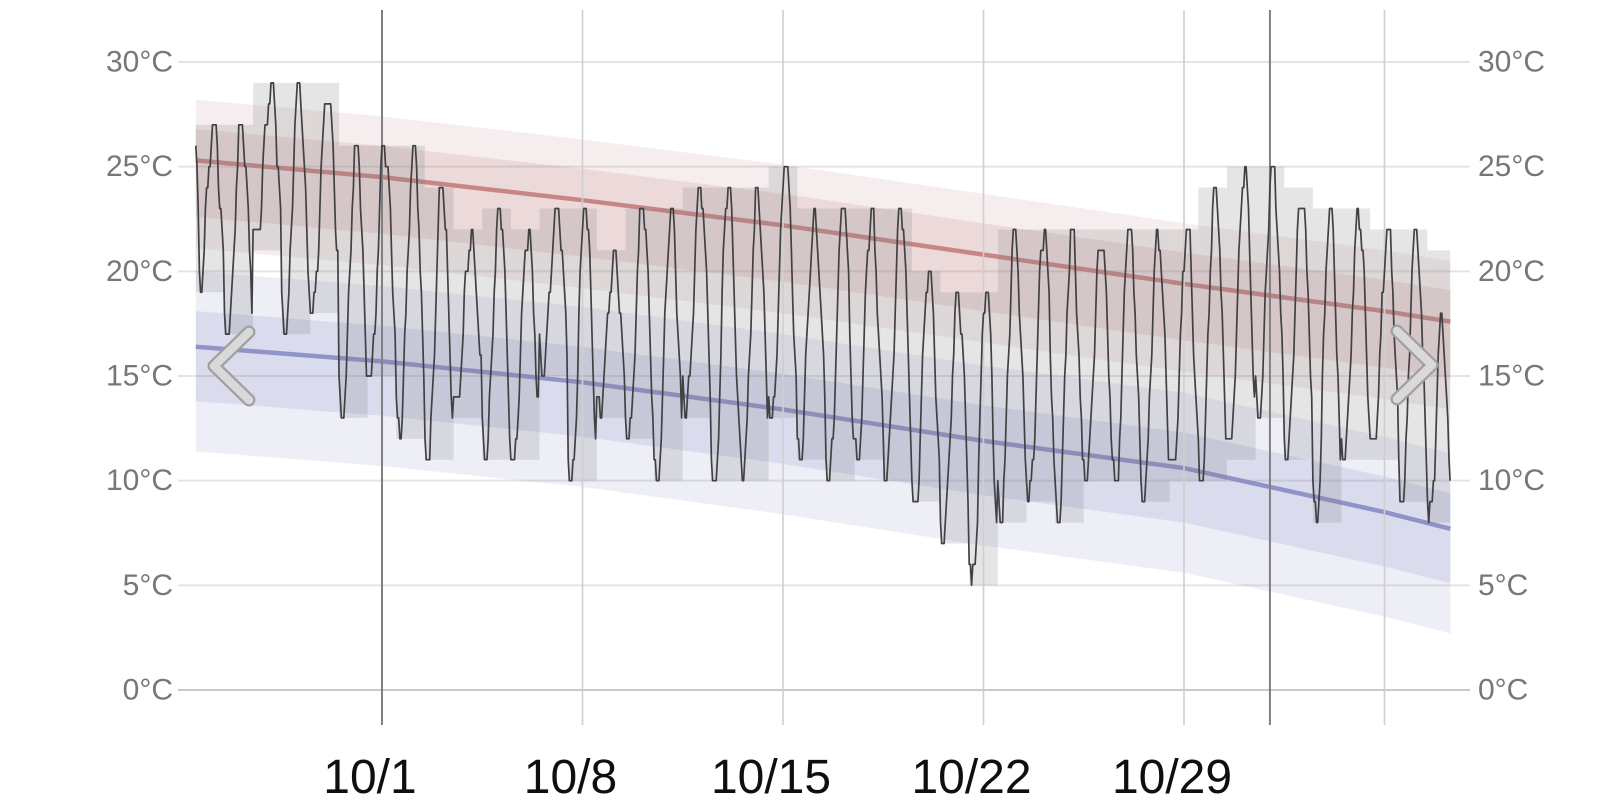 The width and height of the screenshot is (1618, 805). Describe the element at coordinates (139, 166) in the screenshot. I see `y-label-left-25: 25°C` at that location.